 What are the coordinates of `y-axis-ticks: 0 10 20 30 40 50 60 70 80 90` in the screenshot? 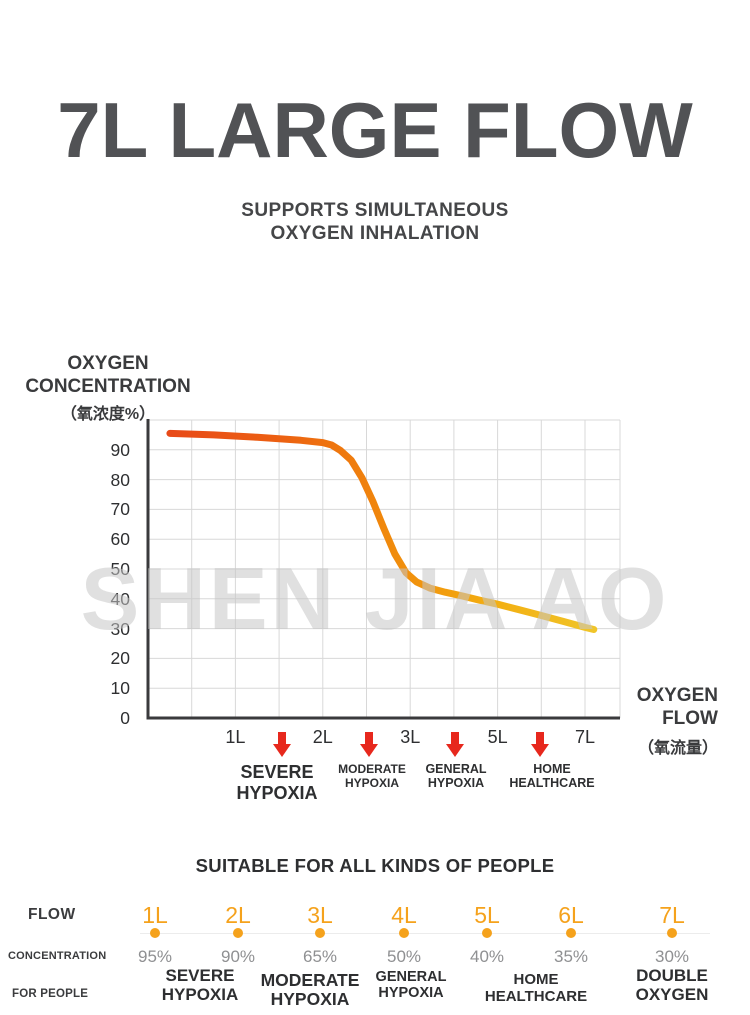 It's located at (114, 574).